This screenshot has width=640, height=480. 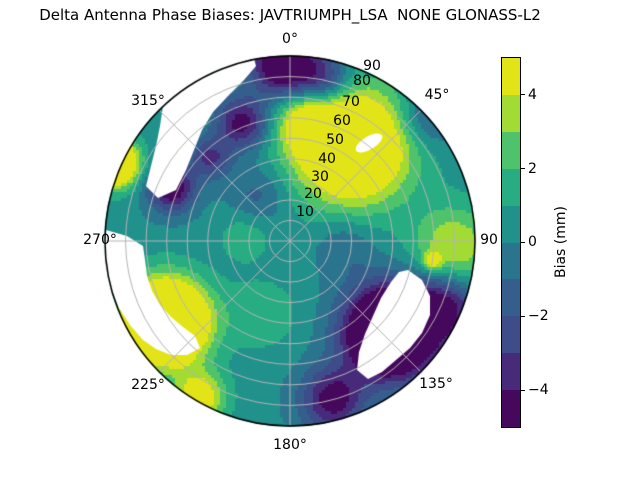 What do you see at coordinates (538, 316) in the screenshot?
I see `colorbar-tick-label-m2: −2` at bounding box center [538, 316].